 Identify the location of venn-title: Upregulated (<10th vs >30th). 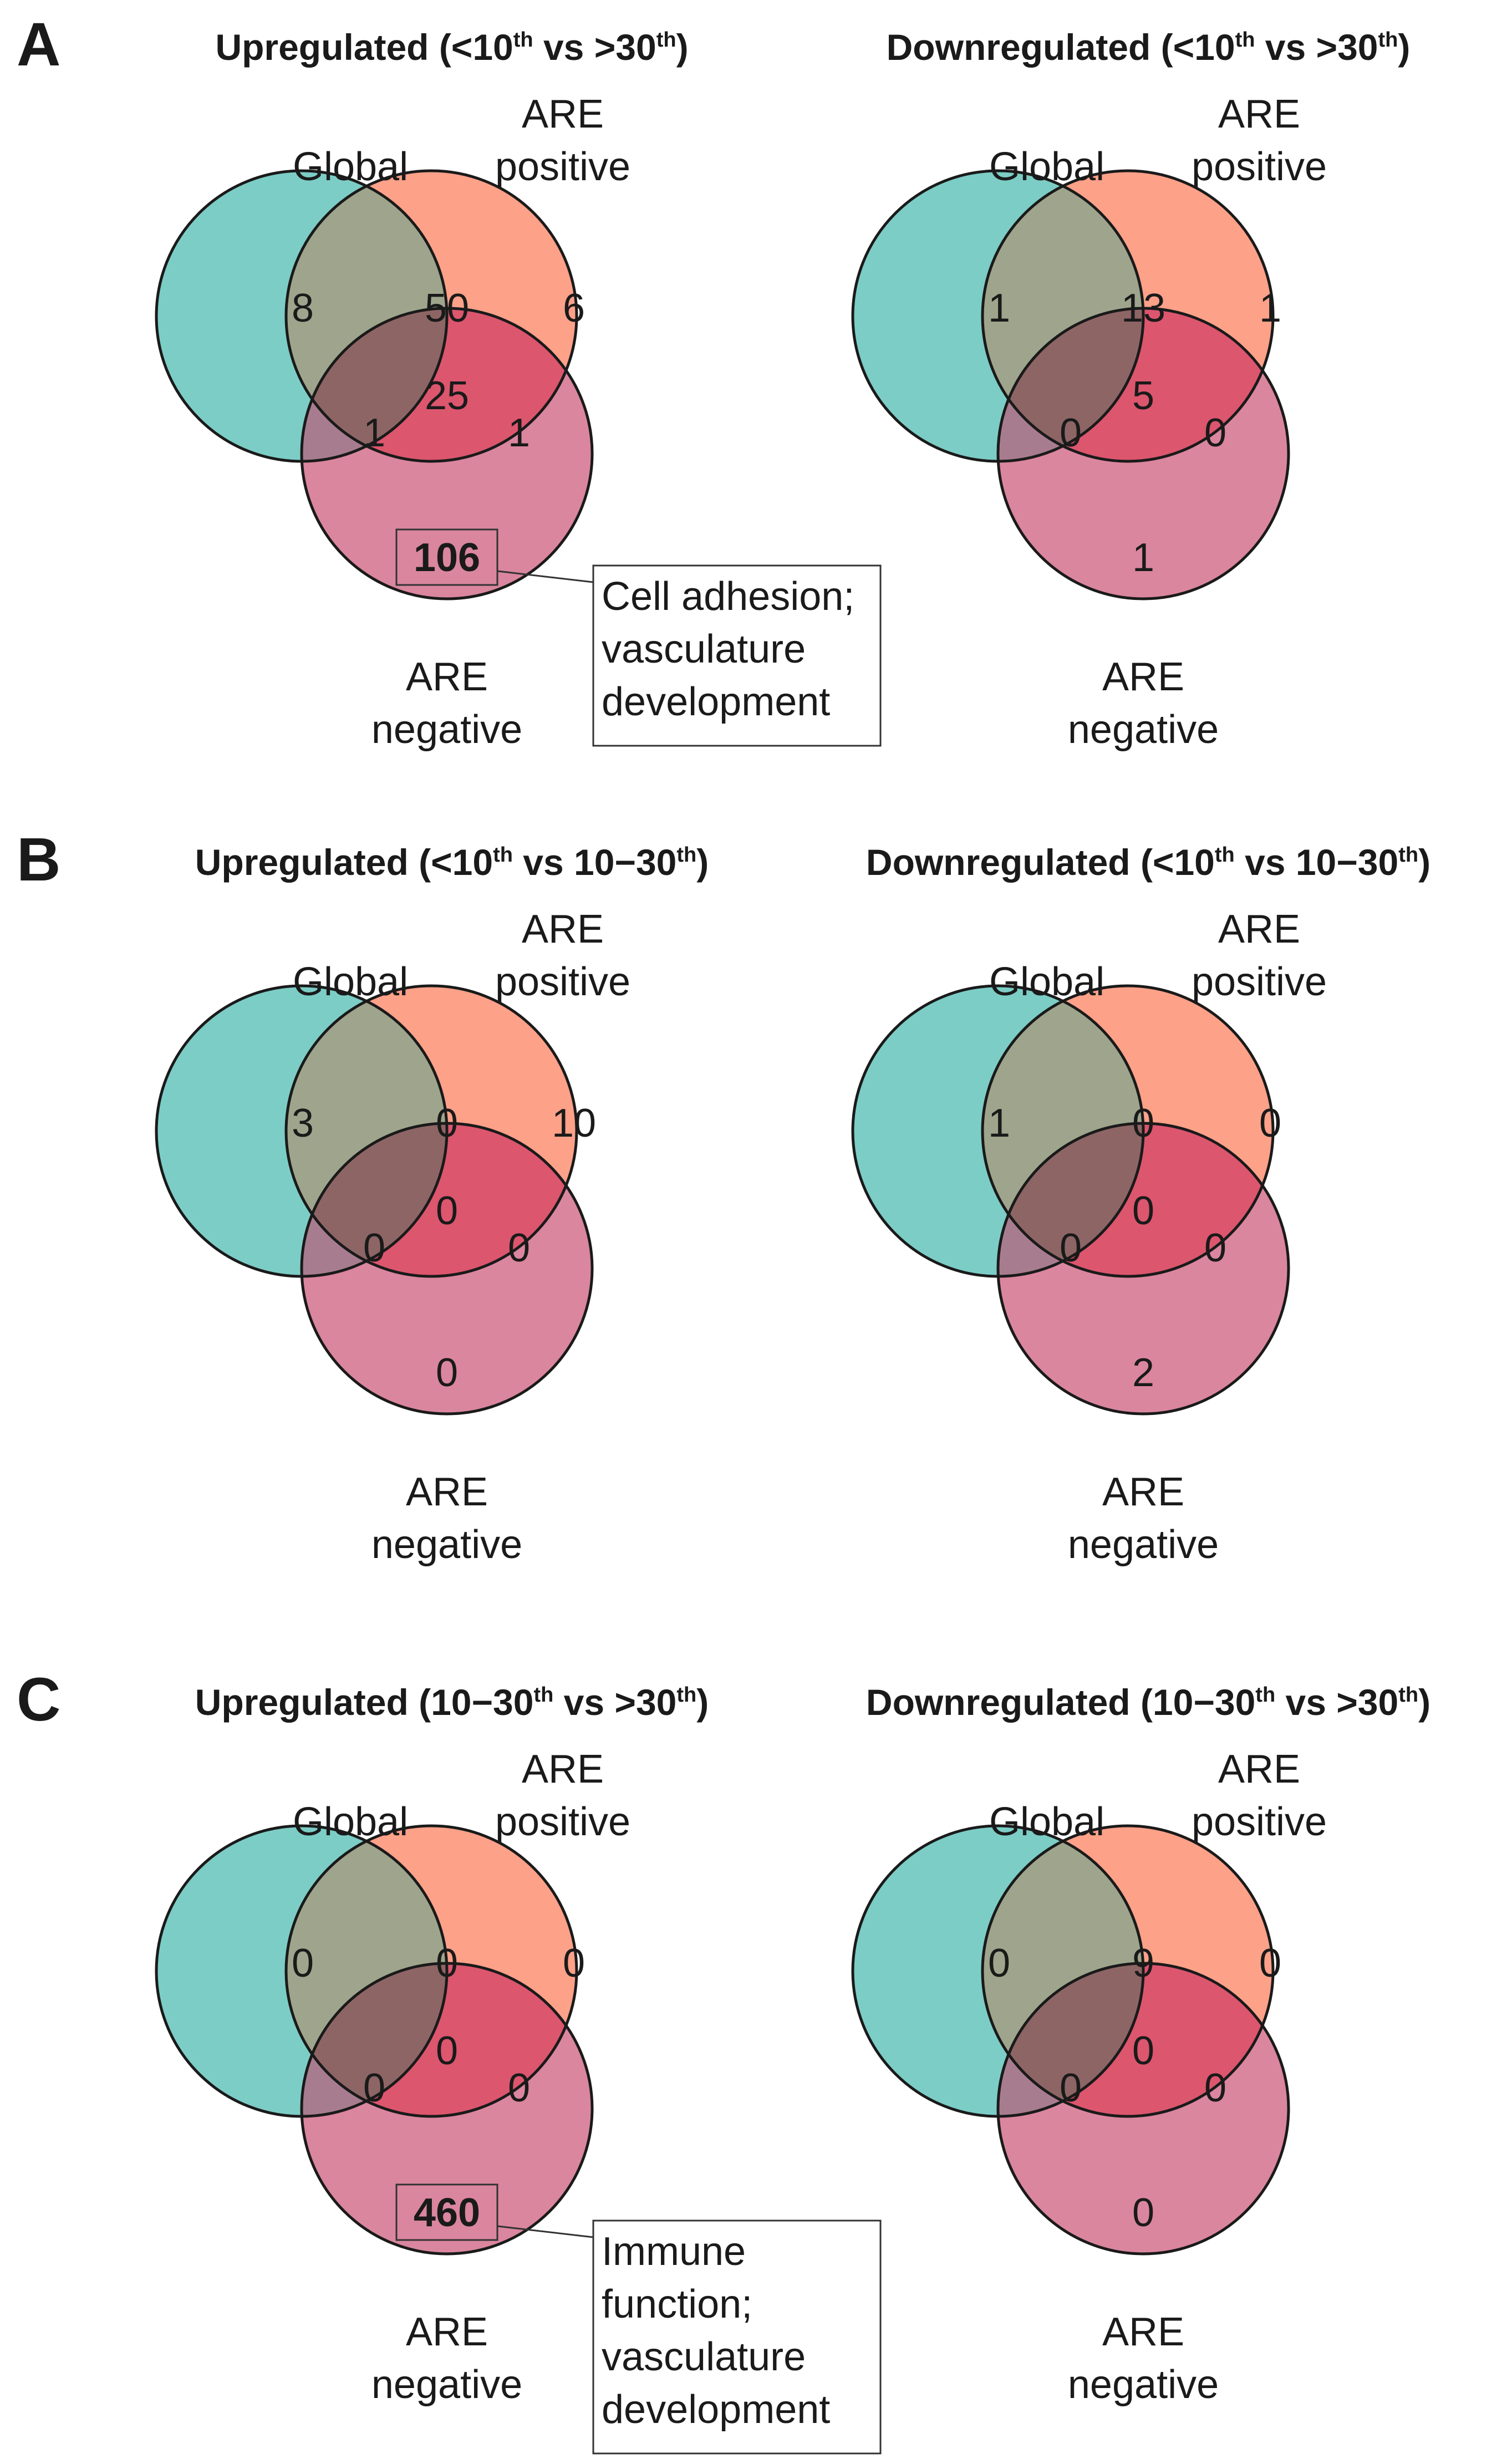
(452, 48).